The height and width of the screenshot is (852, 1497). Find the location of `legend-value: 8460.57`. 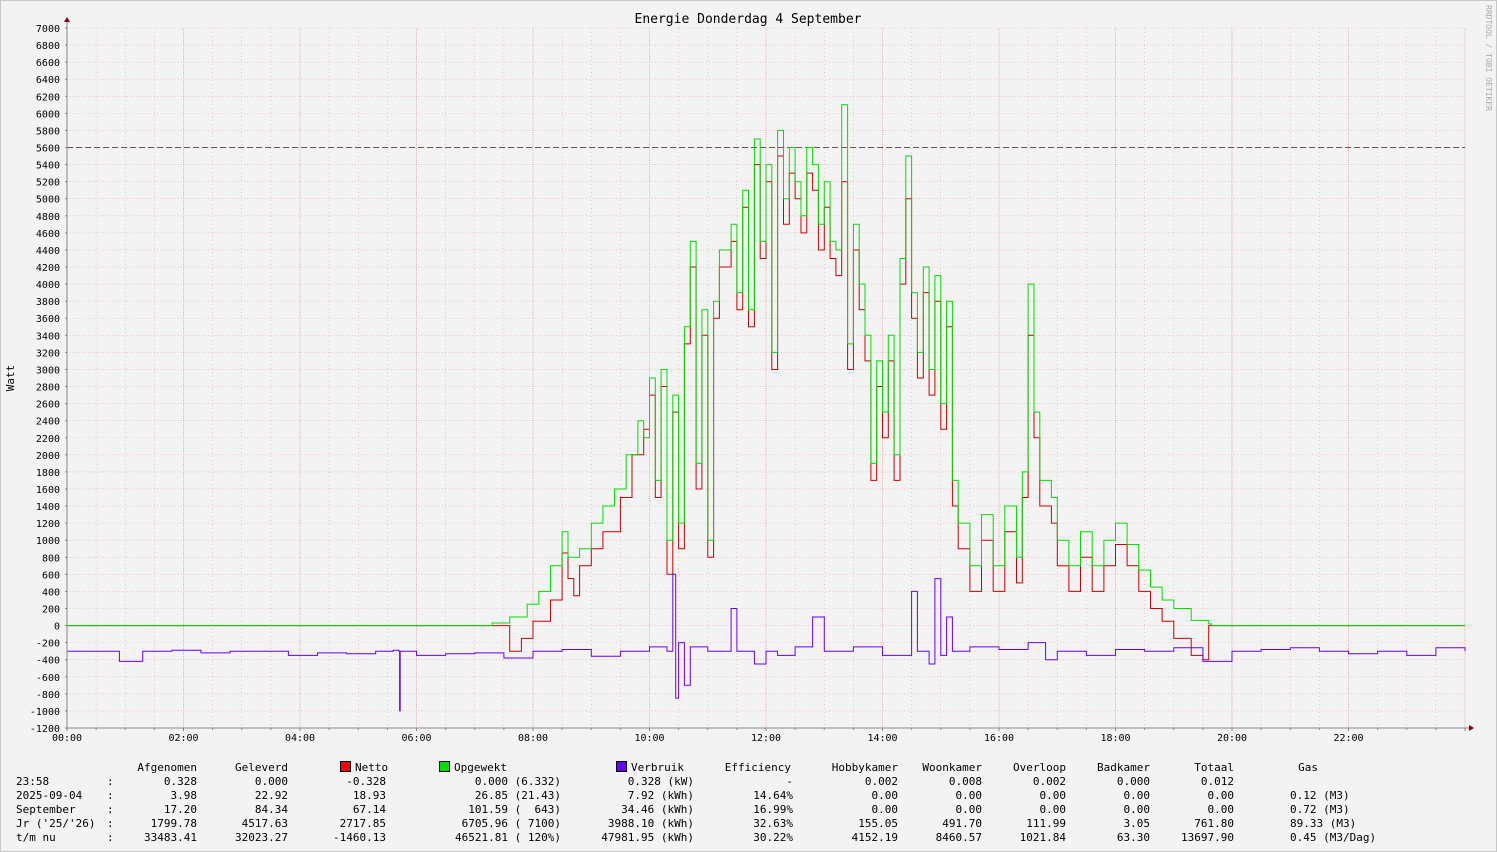

legend-value: 8460.57 is located at coordinates (958, 837).